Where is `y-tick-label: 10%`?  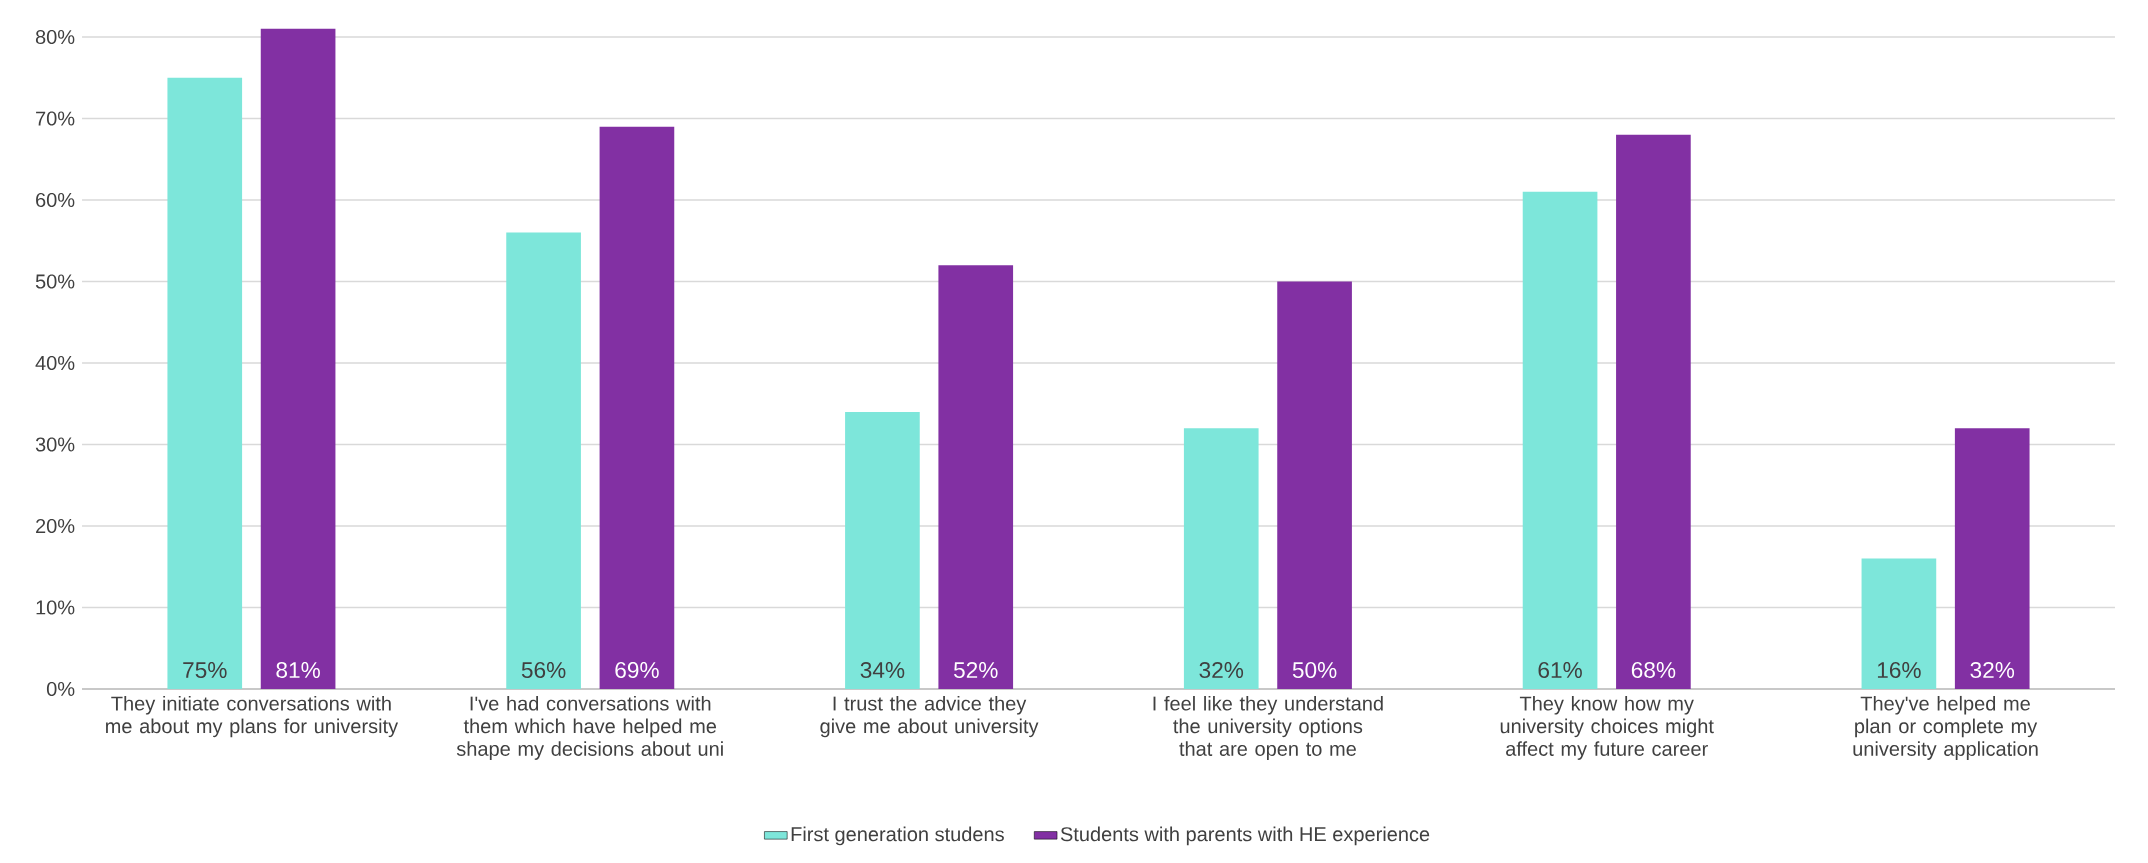 y-tick-label: 10% is located at coordinates (55, 607).